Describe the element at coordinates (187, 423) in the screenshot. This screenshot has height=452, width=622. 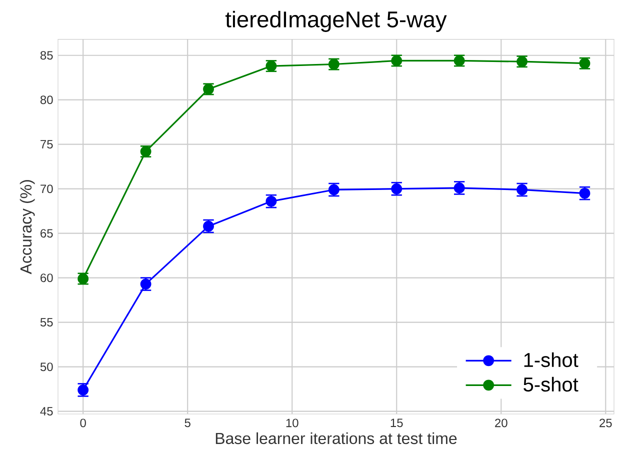
I see `x-tick-label: 5` at that location.